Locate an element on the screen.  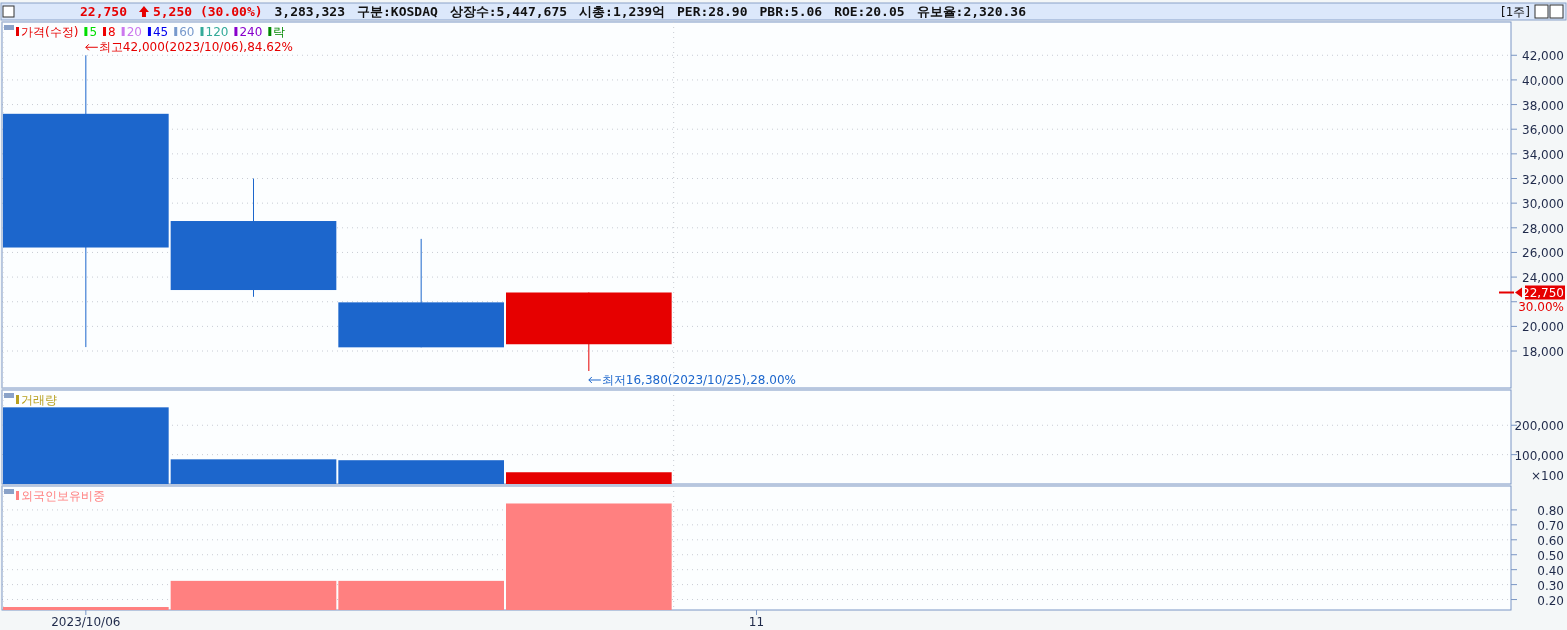
y-tick-label: 0.50 is located at coordinates (1550, 555).